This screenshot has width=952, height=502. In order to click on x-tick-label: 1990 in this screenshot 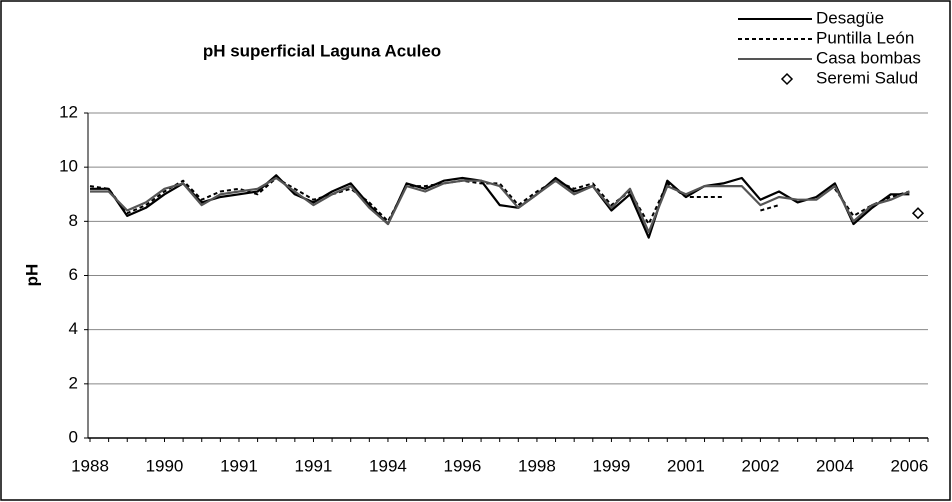, I will do `click(165, 465)`.